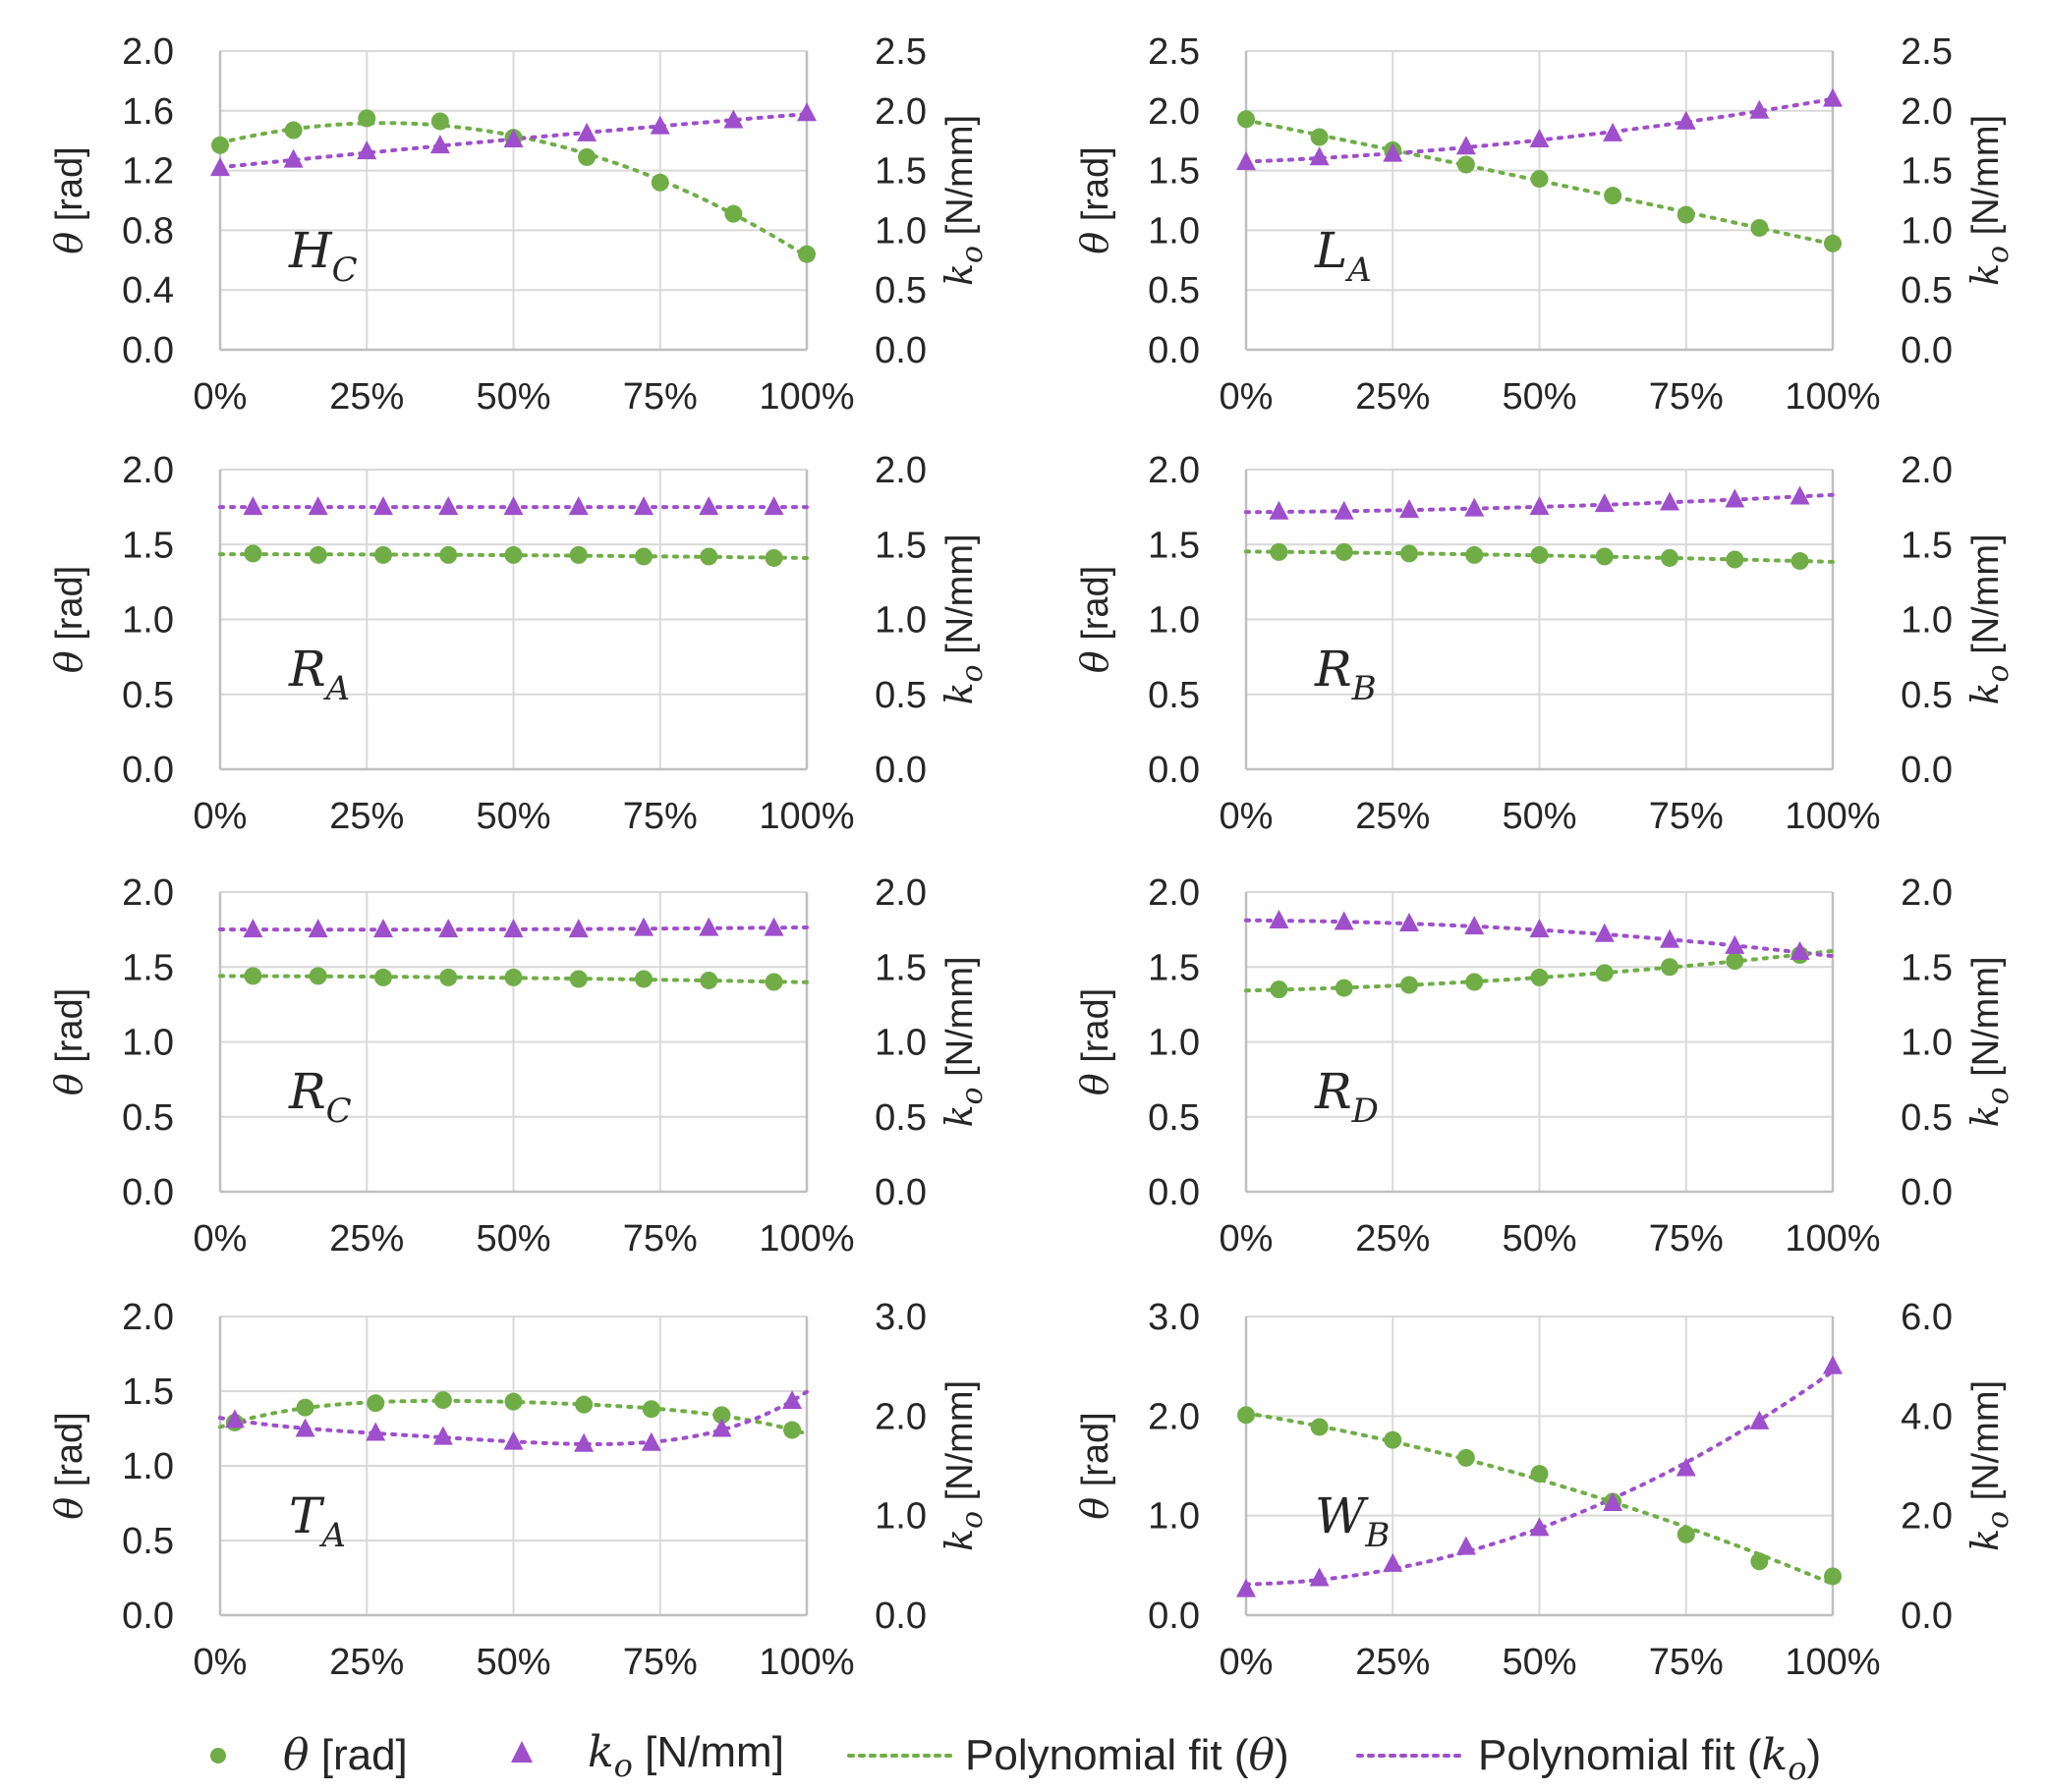 The image size is (2046, 1792). I want to click on left-axis-title: θ [rad], so click(68, 1466).